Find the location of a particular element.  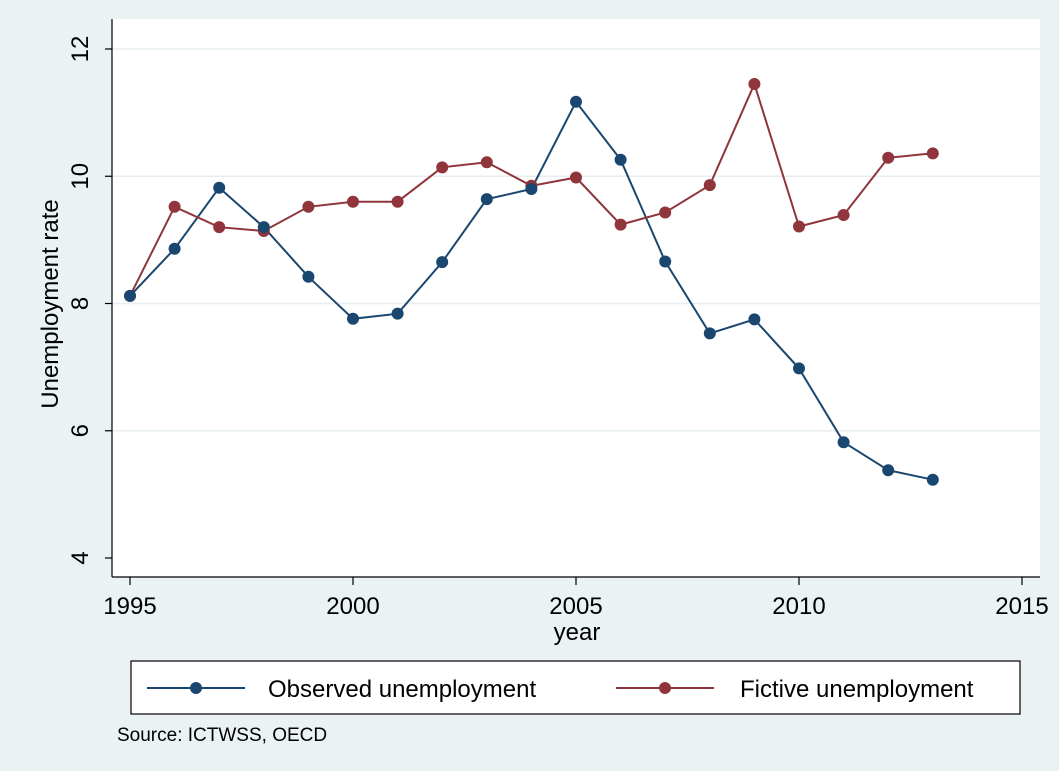

y-tick-label: 6 is located at coordinates (80, 430).